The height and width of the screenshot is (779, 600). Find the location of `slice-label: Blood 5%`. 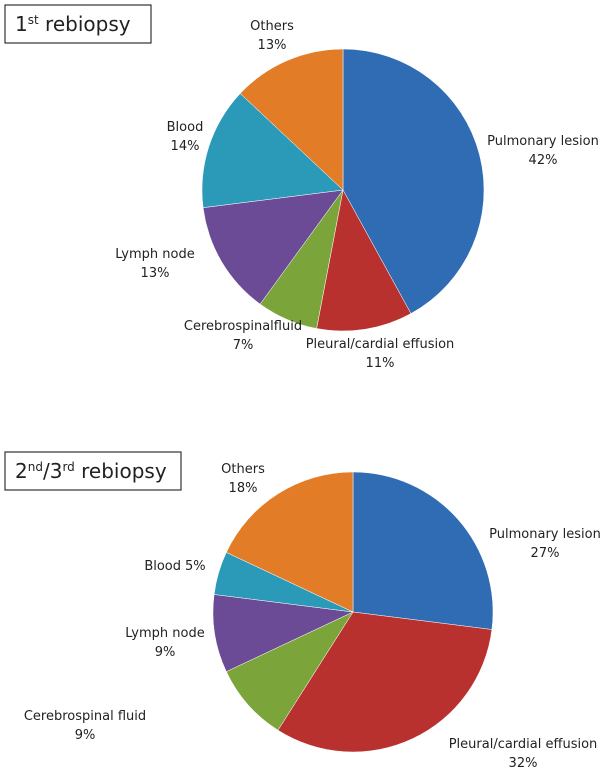

slice-label: Blood 5% is located at coordinates (174, 566).